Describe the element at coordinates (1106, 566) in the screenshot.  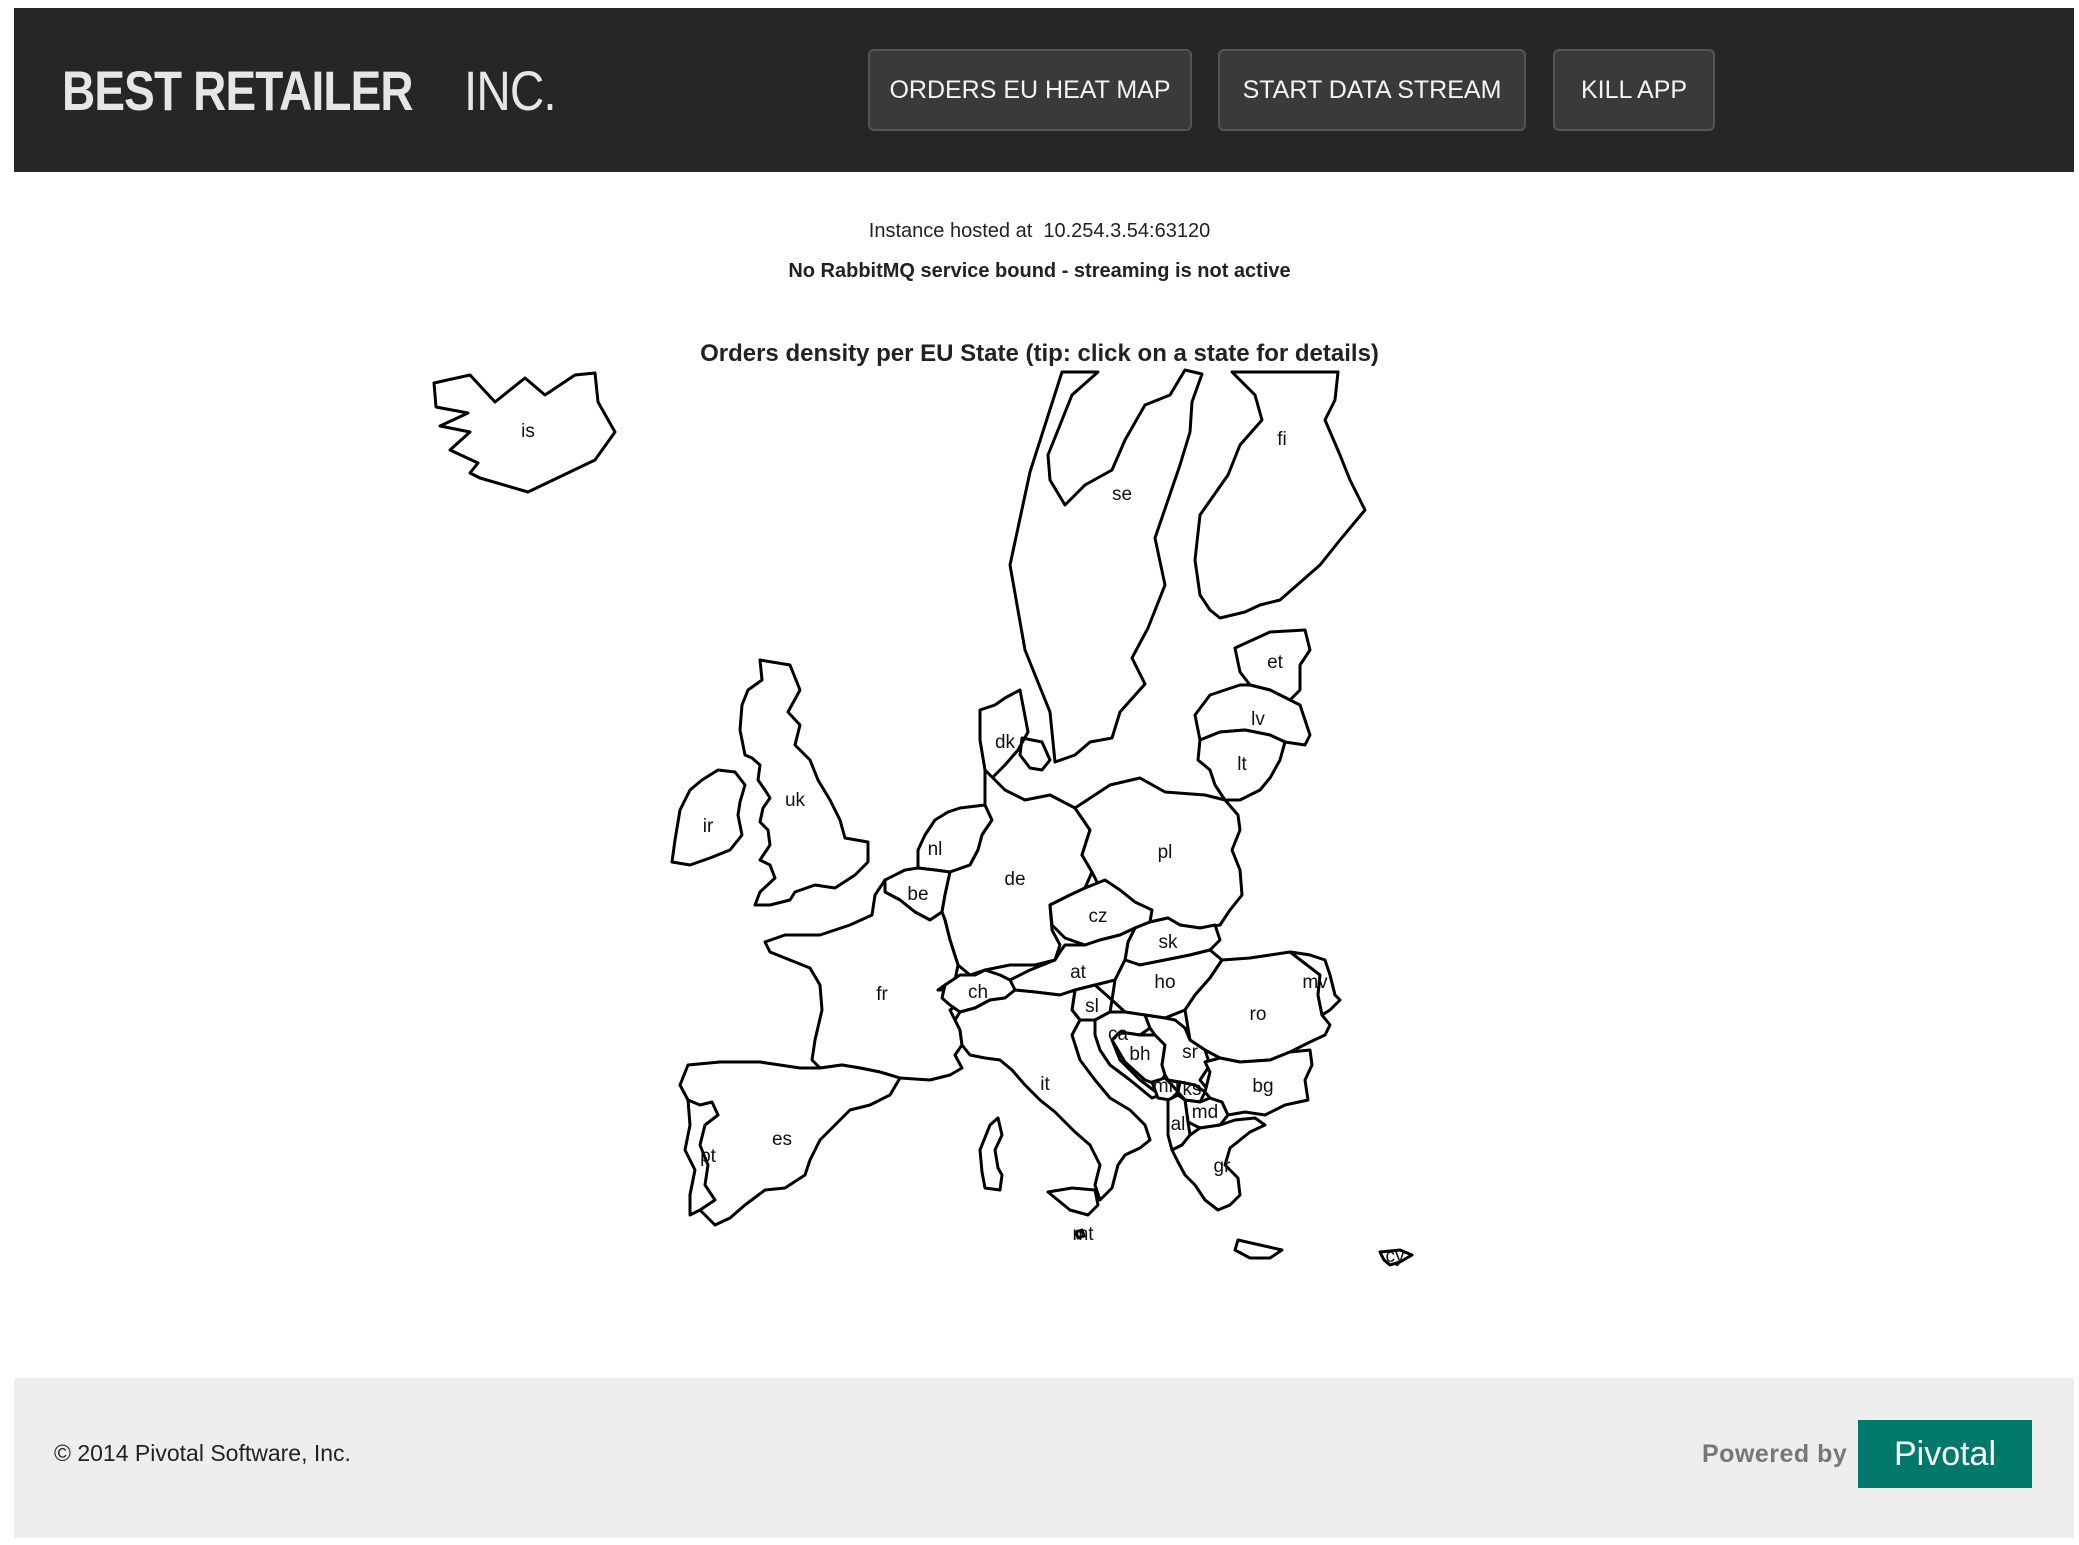
I see `state-se` at that location.